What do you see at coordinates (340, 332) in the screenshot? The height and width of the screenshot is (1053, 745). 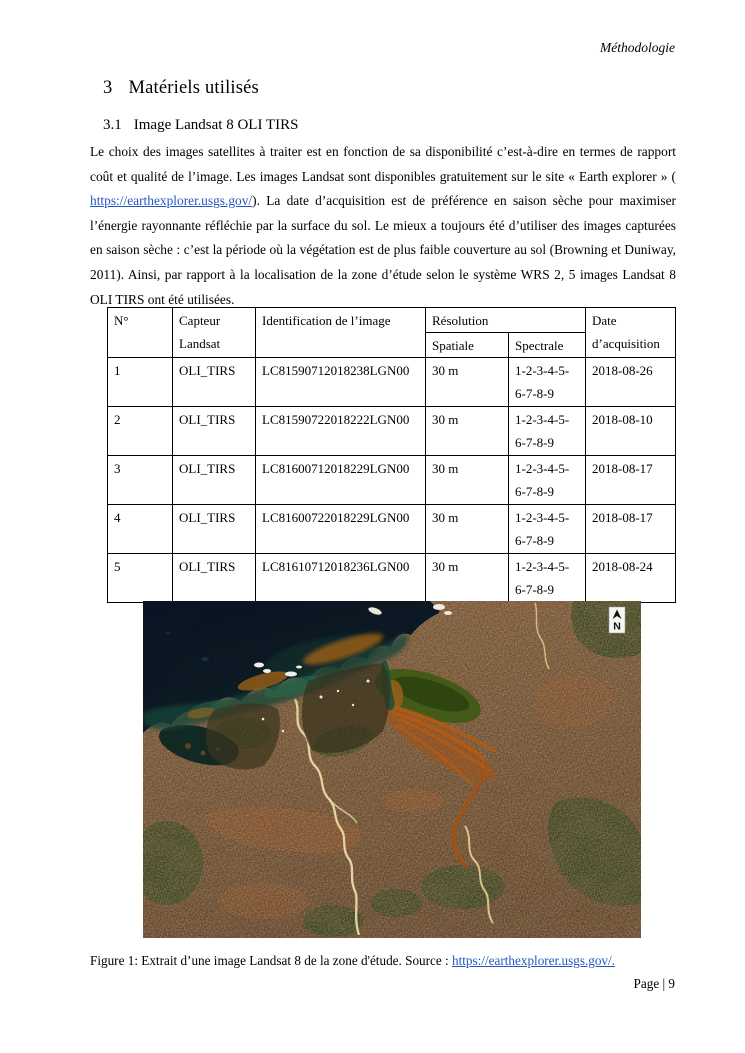 I see `column-header-identification: Identification de l’image` at bounding box center [340, 332].